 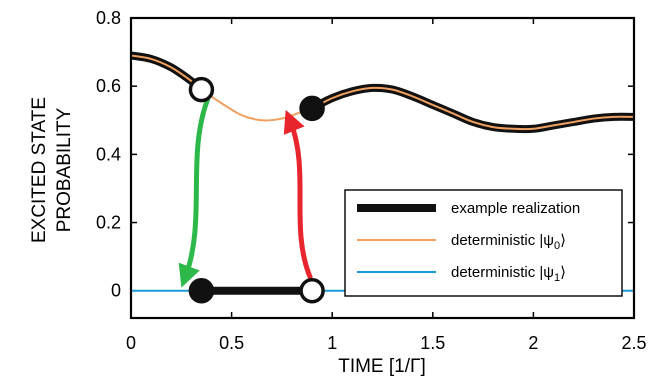 What do you see at coordinates (432, 343) in the screenshot?
I see `x-tick-label: 1.5` at bounding box center [432, 343].